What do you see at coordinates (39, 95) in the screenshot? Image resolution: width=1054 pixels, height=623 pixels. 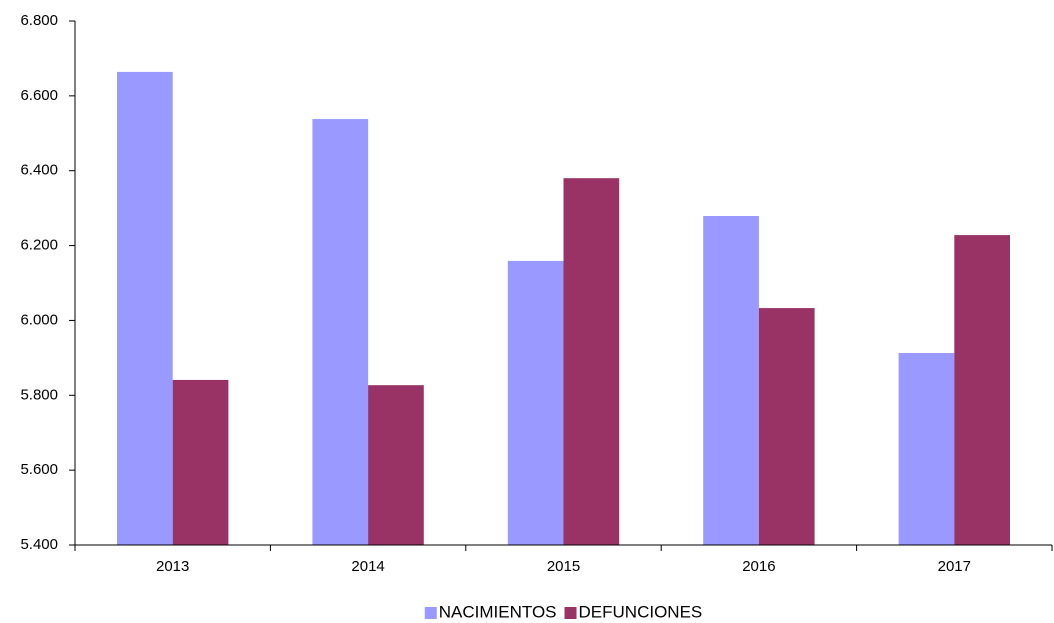 I see `y-tick-label: 6.600` at bounding box center [39, 95].